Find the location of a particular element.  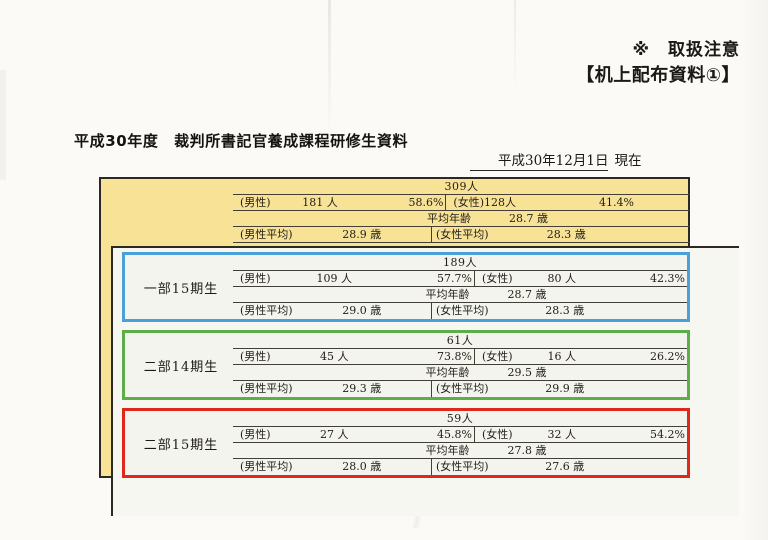

avg-by-gender-row: (男性平均) 28.0 歳 (女性平均) 27.6 歳 is located at coordinates (460, 467).